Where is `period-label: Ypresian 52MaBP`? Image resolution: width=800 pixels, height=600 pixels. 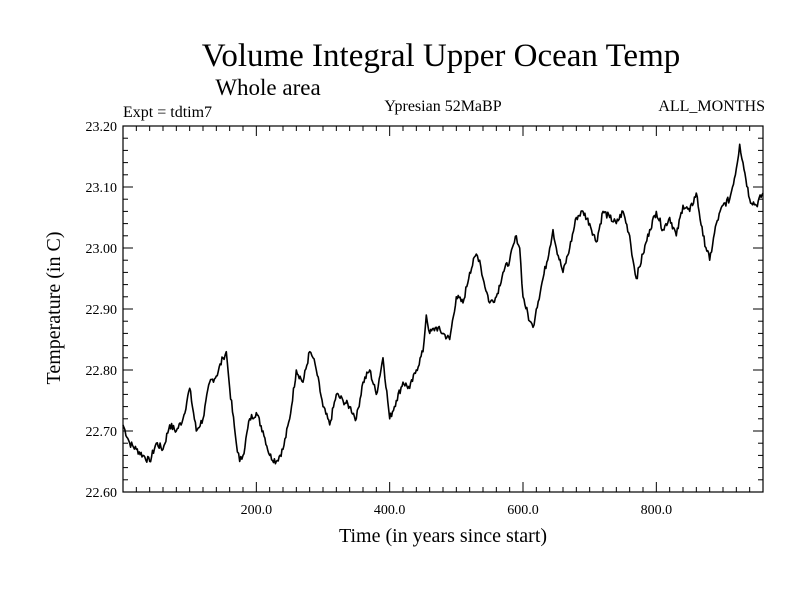
period-label: Ypresian 52MaBP is located at coordinates (442, 106).